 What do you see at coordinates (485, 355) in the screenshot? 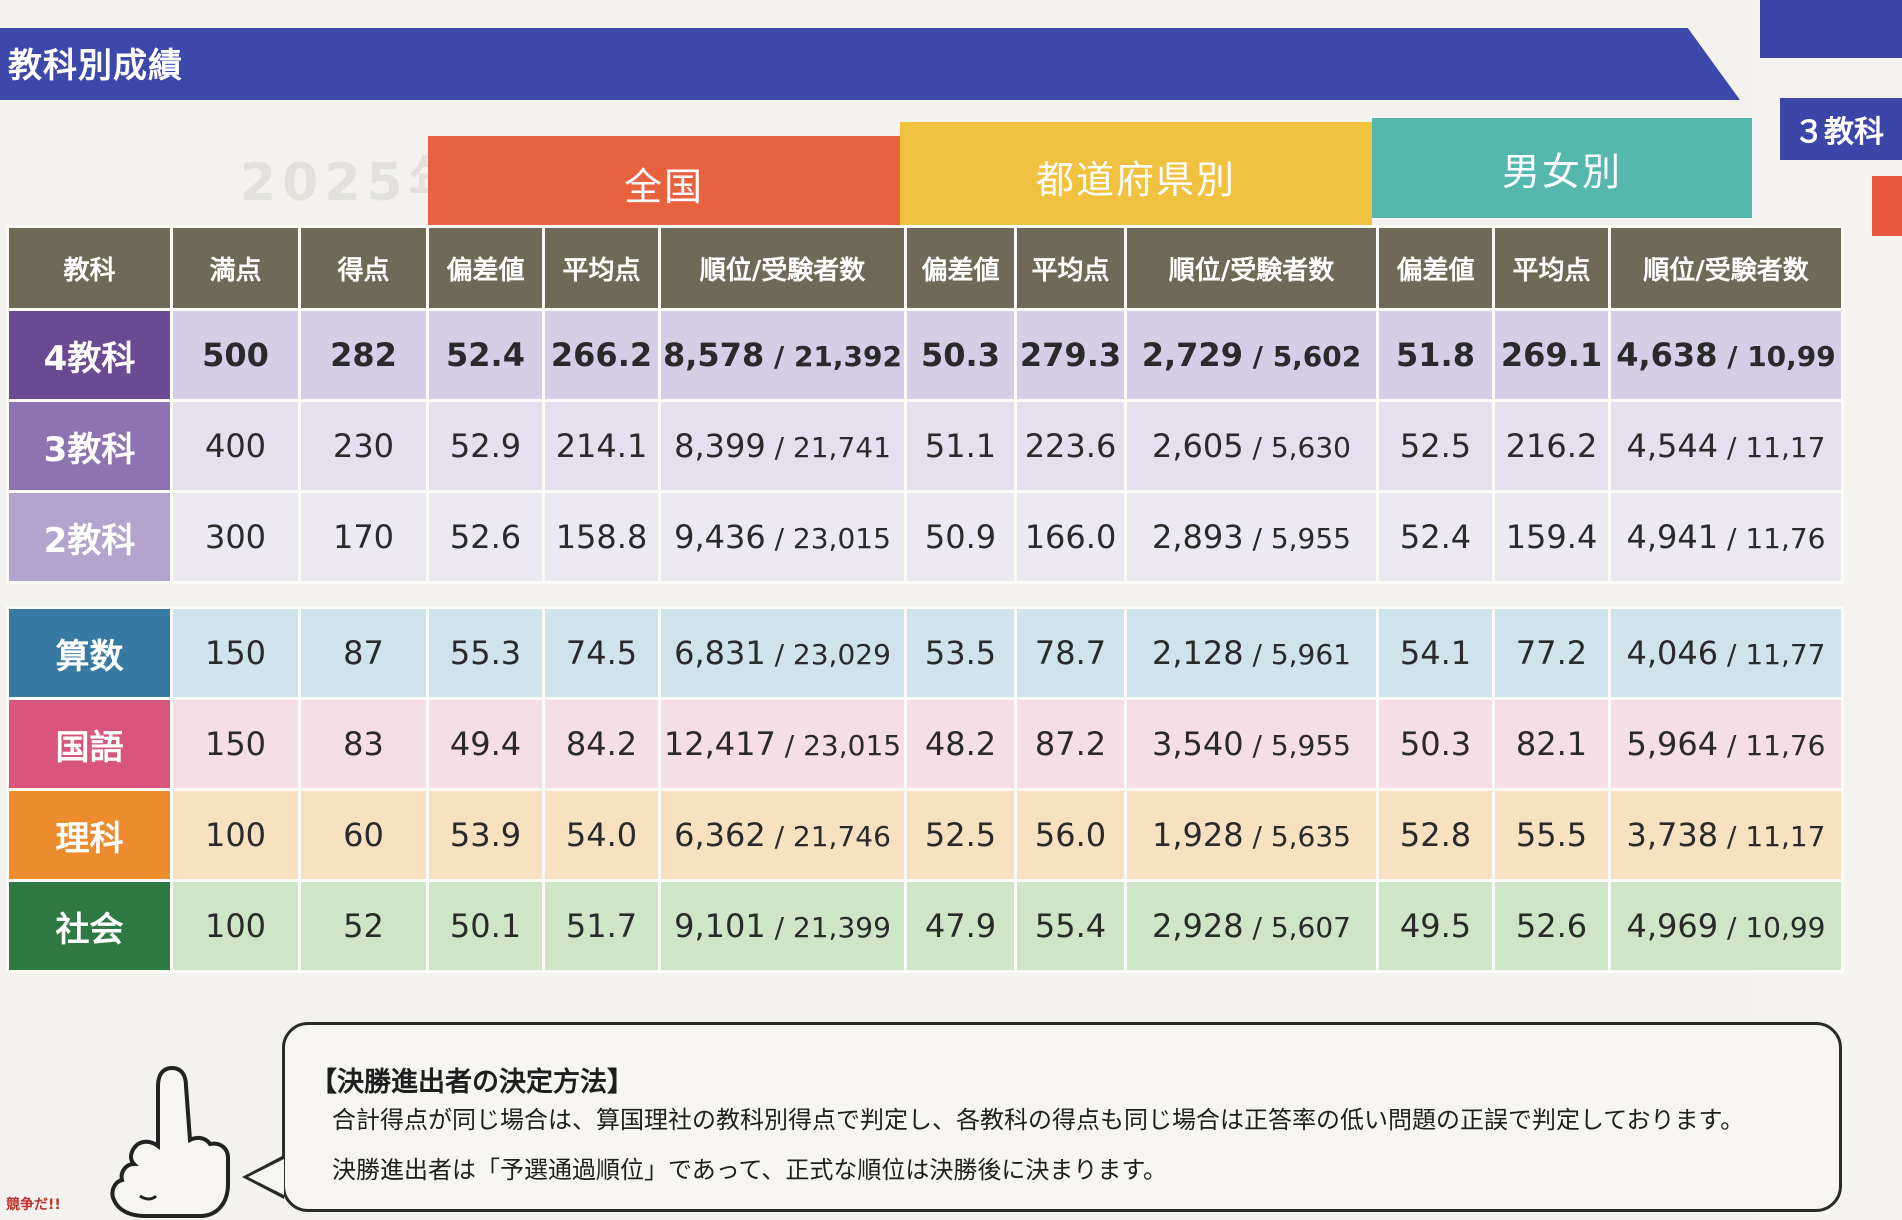
I see `national-deviation-cell: 52.4` at bounding box center [485, 355].